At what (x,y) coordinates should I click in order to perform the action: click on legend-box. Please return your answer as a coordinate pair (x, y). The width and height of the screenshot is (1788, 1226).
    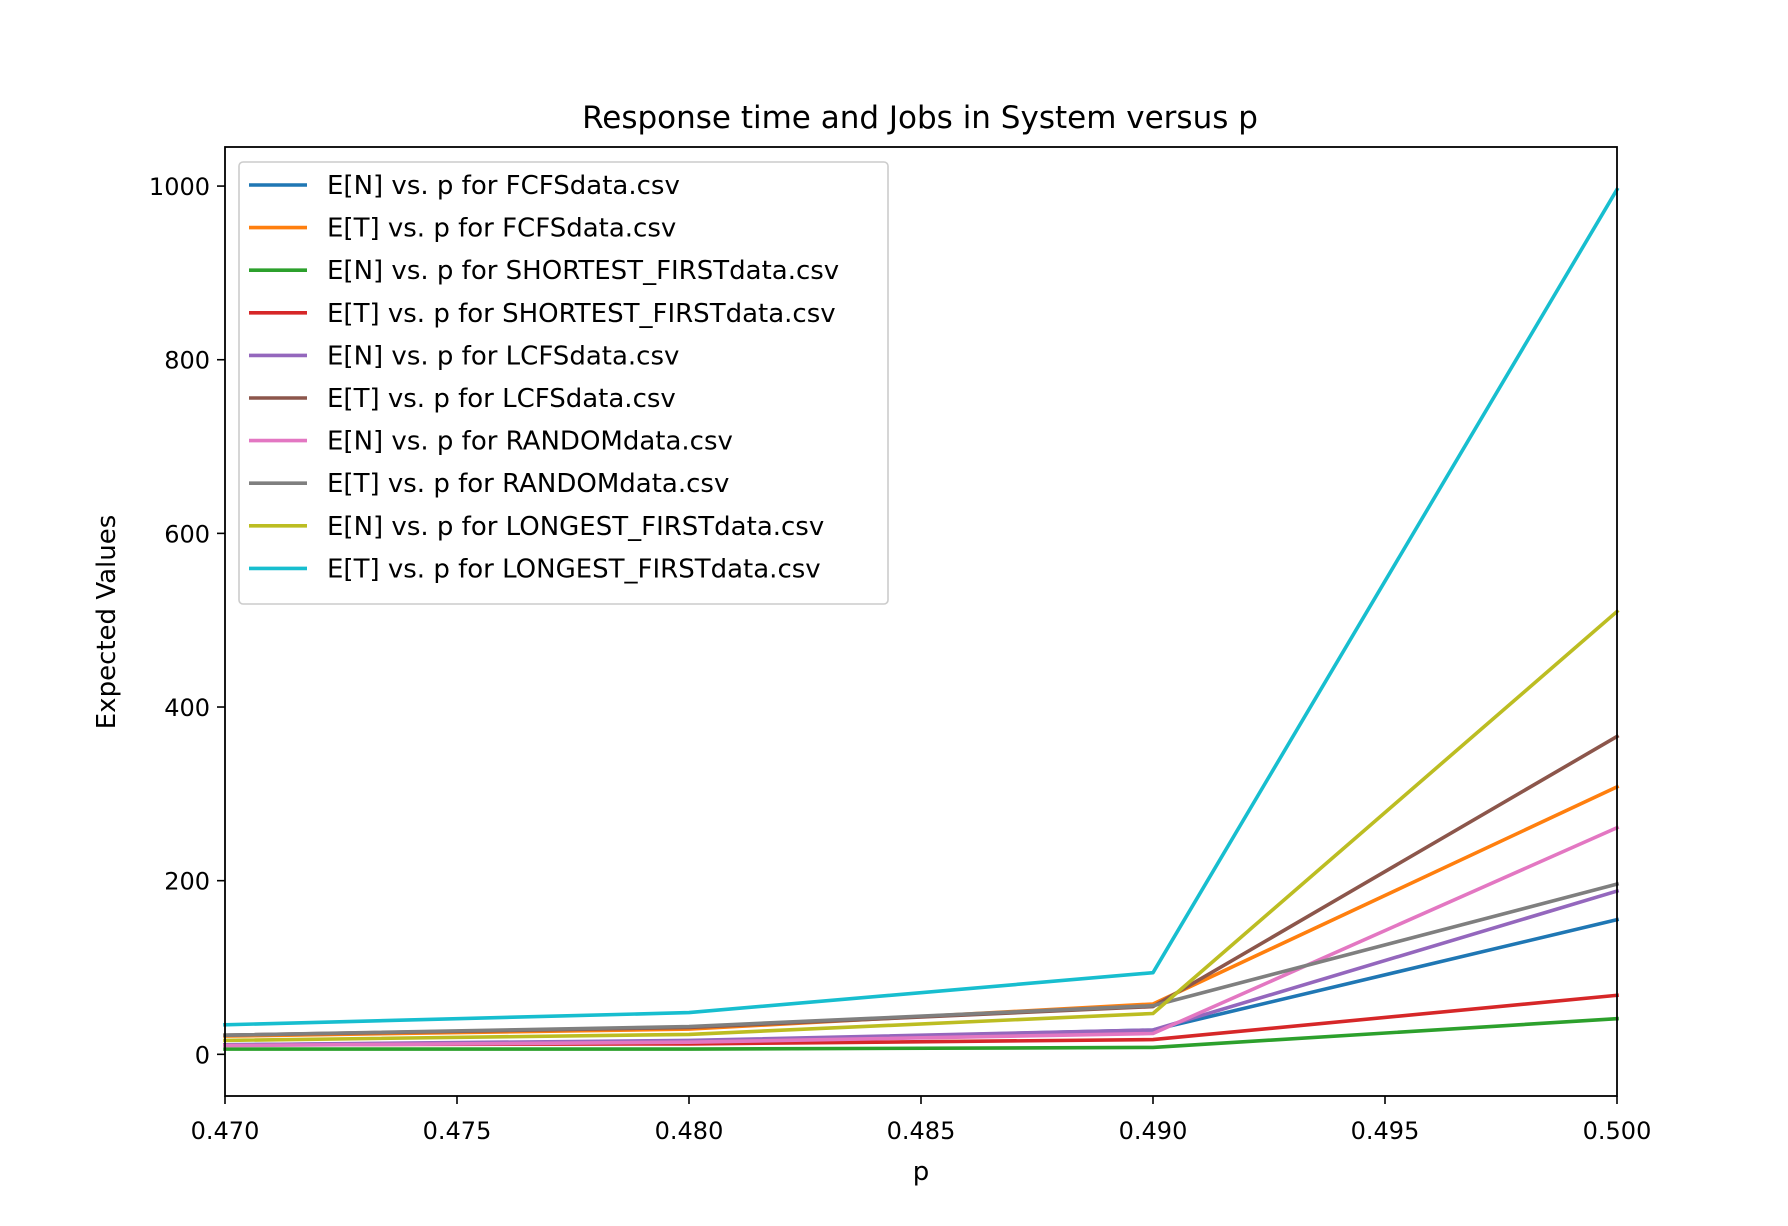
    Looking at the image, I should click on (563, 383).